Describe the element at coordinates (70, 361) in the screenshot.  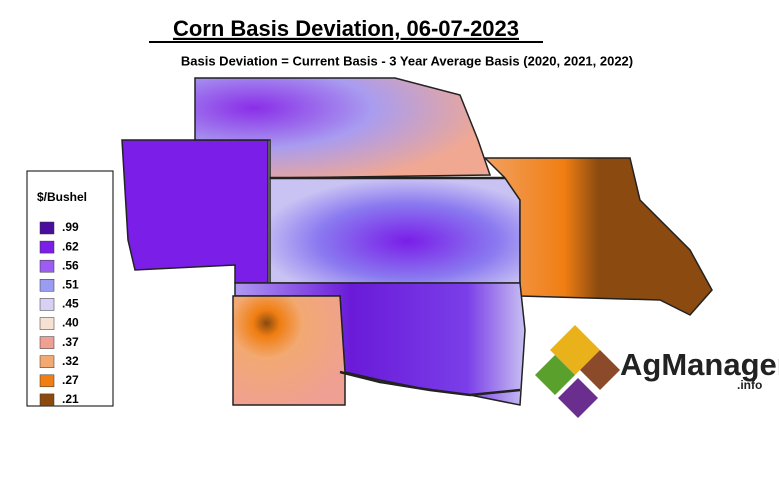
I see `legend-label: .32` at that location.